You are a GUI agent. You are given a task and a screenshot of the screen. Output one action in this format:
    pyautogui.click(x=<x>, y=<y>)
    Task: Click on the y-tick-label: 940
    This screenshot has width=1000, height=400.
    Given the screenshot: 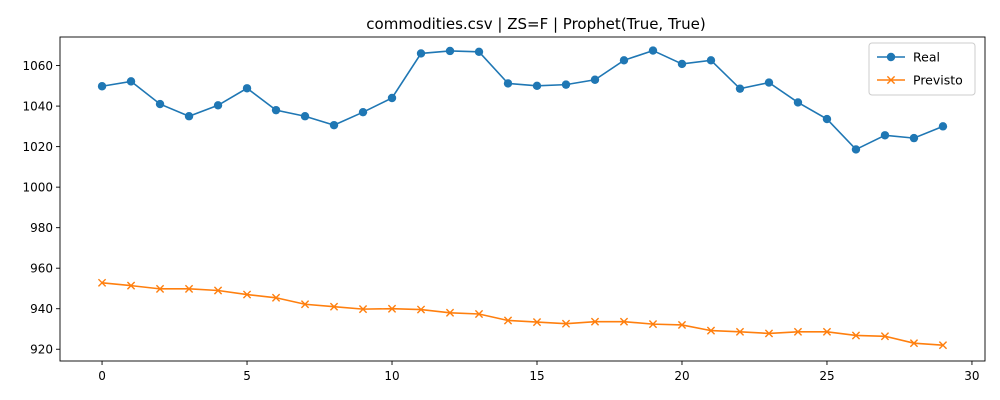 What is the action you would take?
    pyautogui.click(x=41, y=309)
    